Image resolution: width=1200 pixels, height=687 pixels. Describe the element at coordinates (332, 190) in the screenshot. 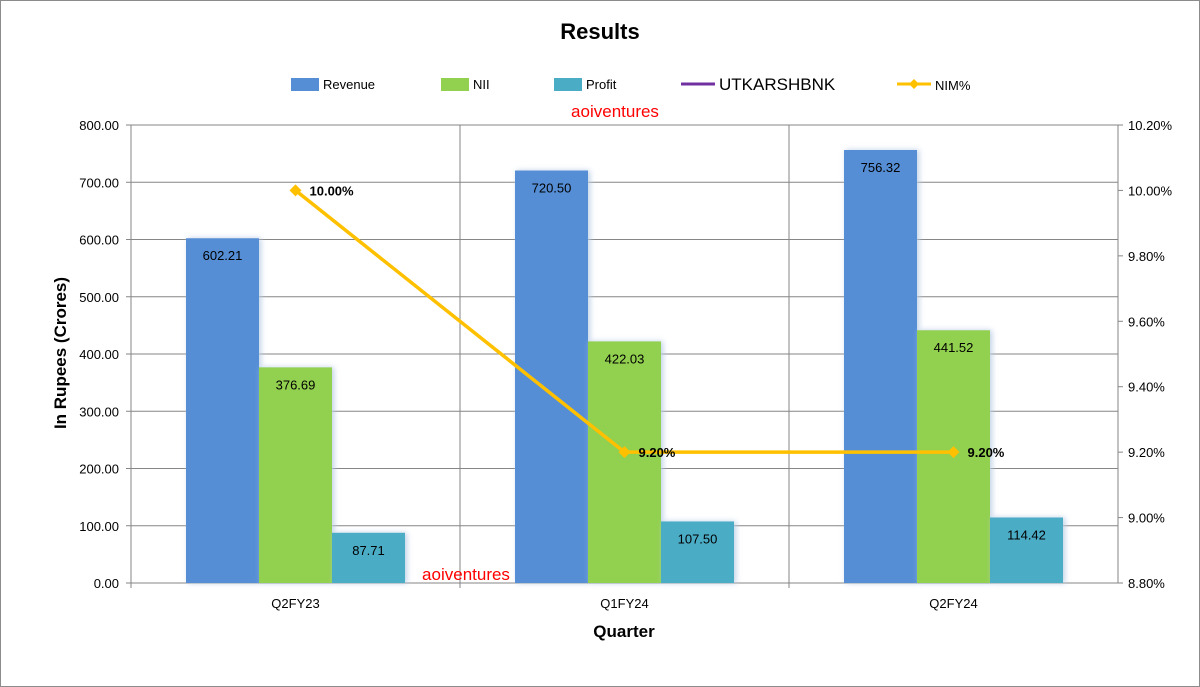

I see `nim-value-label: 10.00%` at that location.